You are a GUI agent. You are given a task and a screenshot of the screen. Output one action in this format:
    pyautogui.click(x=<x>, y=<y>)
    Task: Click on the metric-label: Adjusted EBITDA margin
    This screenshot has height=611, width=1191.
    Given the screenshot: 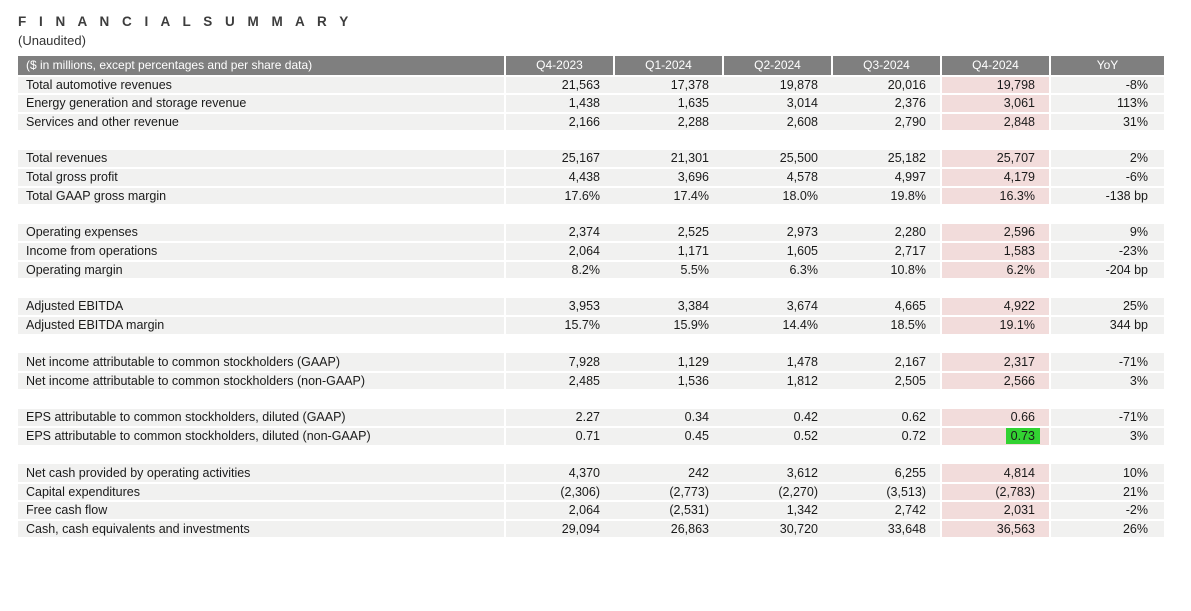 What is the action you would take?
    pyautogui.click(x=262, y=326)
    